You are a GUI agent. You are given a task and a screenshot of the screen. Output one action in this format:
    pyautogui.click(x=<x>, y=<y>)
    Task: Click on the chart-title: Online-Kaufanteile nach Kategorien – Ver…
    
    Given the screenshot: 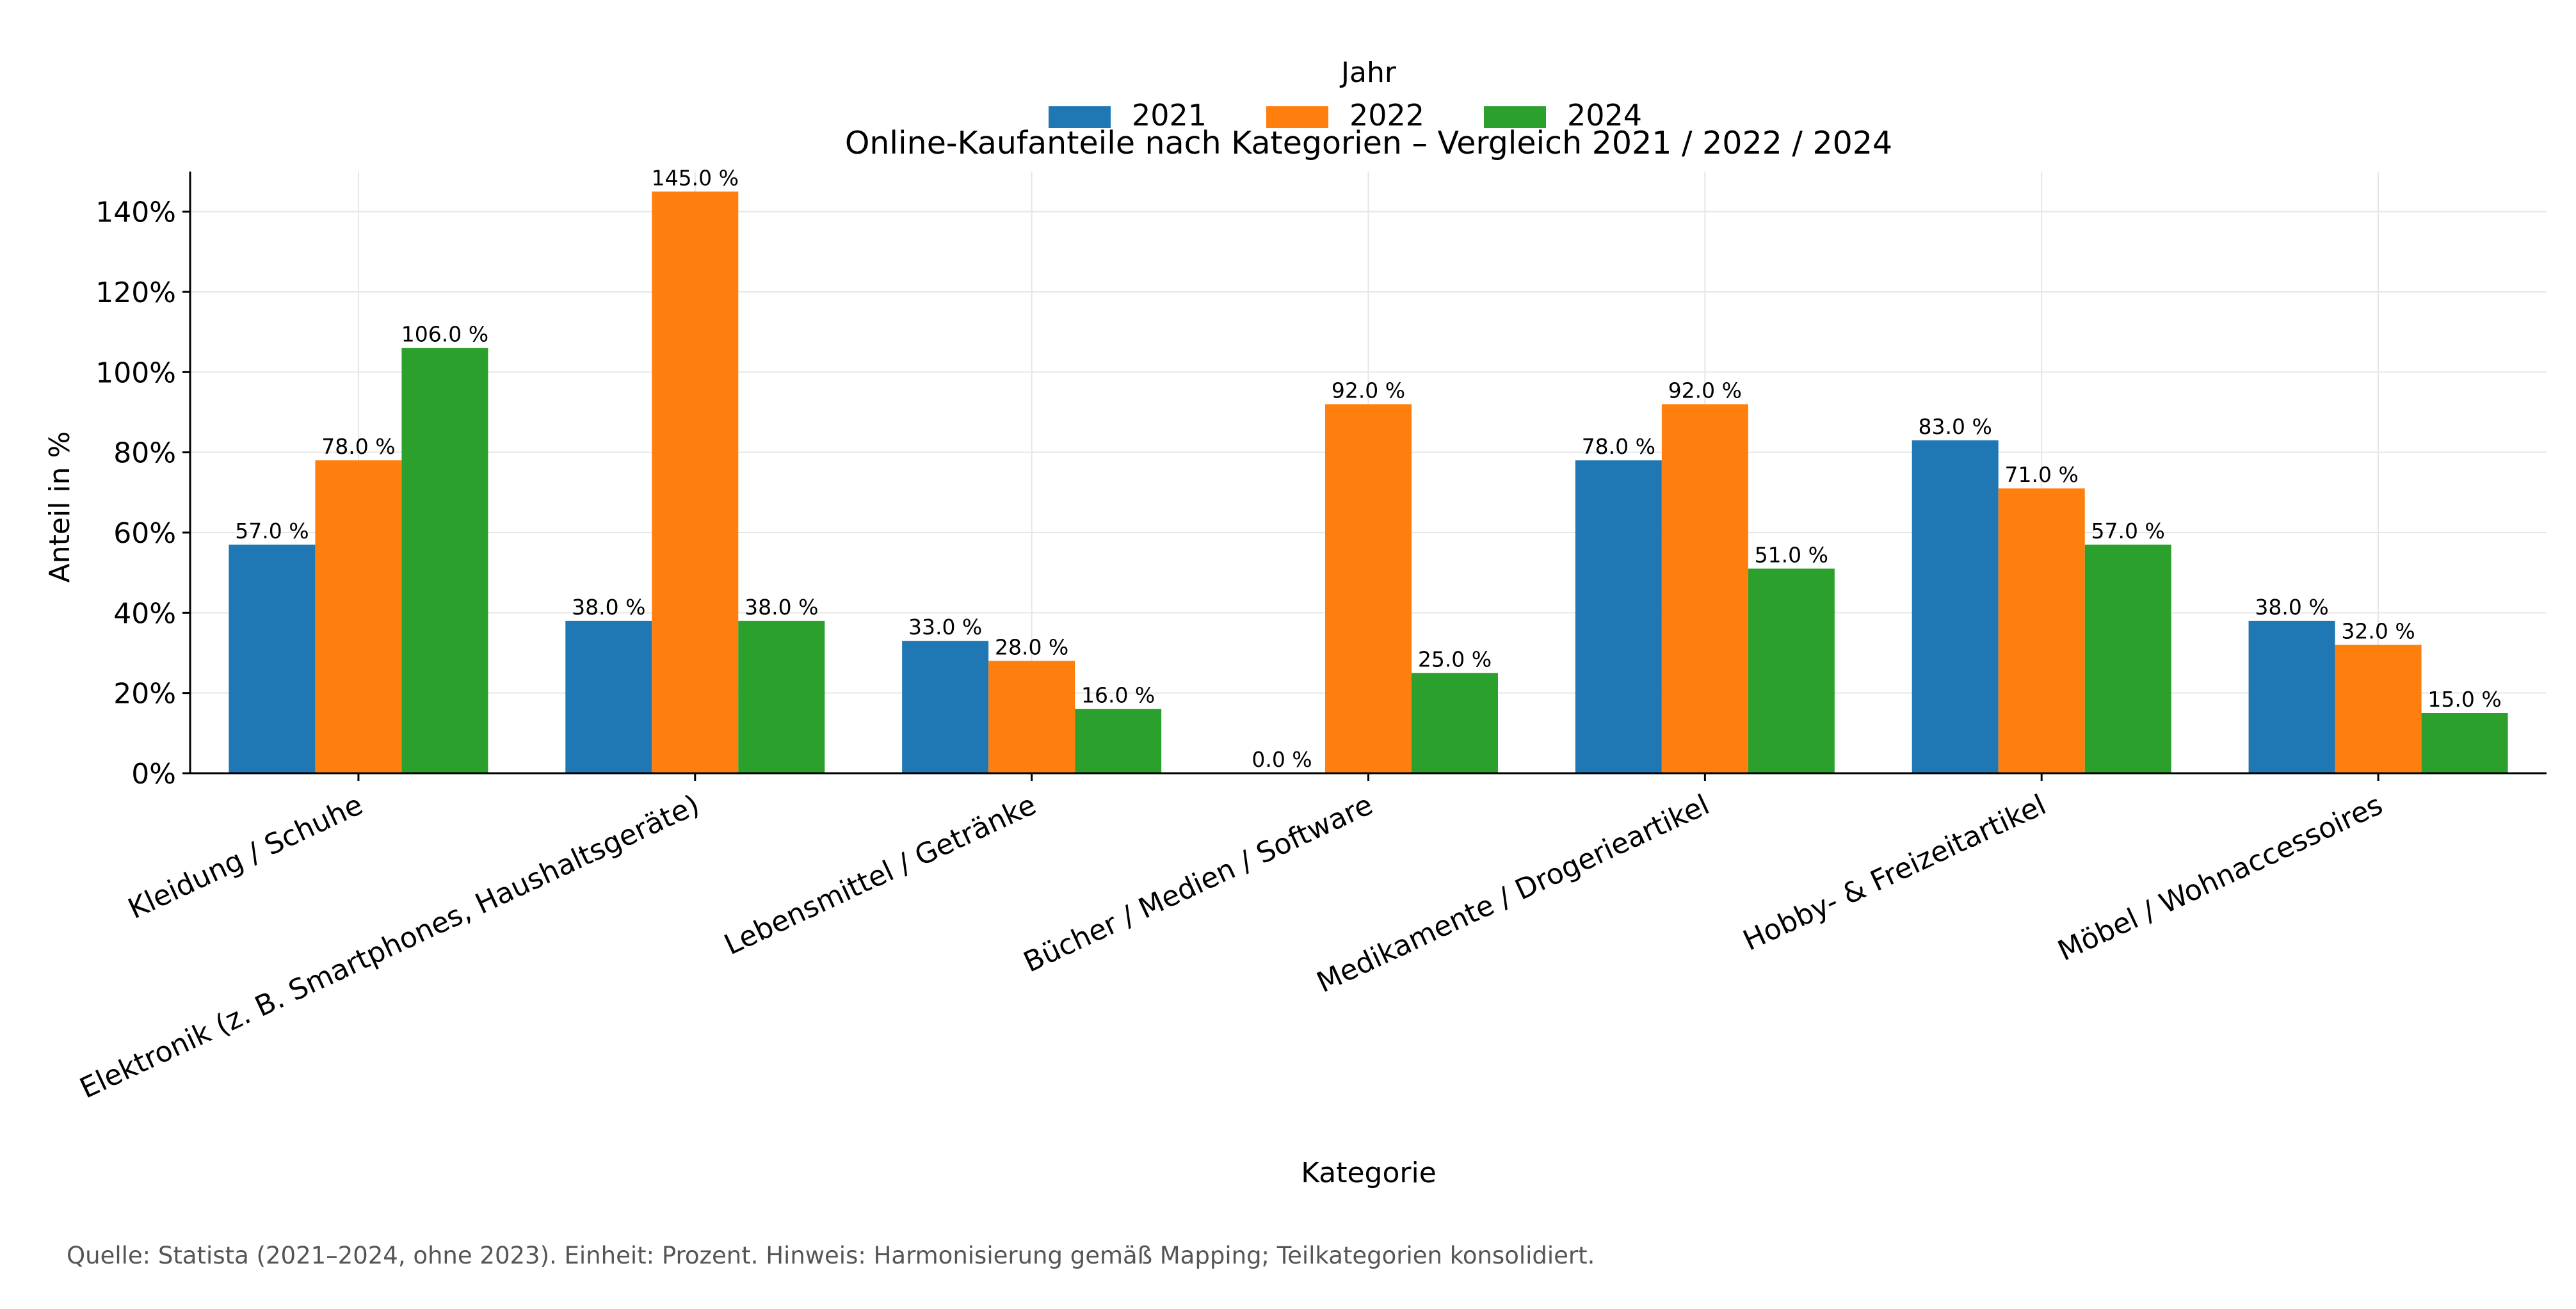 What is the action you would take?
    pyautogui.click(x=1368, y=143)
    